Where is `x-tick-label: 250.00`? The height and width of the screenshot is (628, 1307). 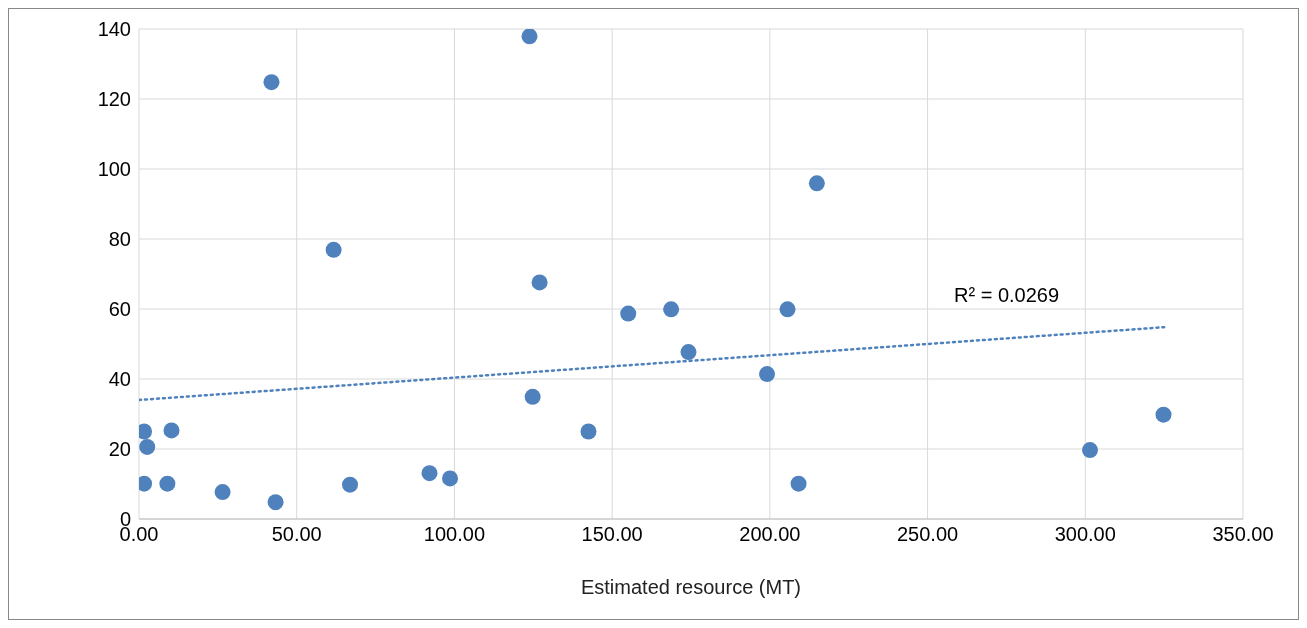 x-tick-label: 250.00 is located at coordinates (927, 534).